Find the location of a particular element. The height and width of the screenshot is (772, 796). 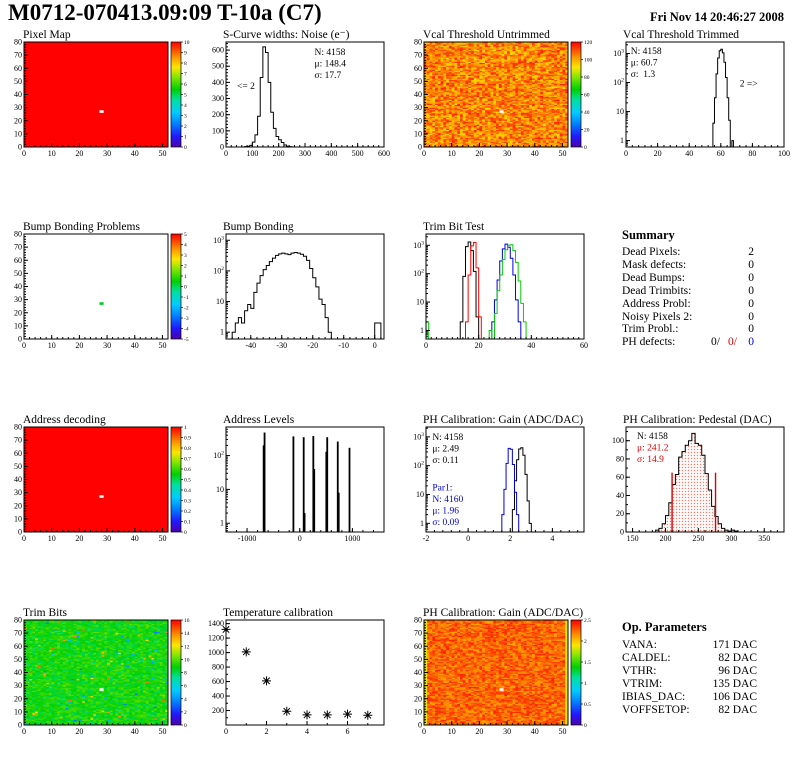

summary-row: Dead Pixels: 2 is located at coordinates (688, 252).